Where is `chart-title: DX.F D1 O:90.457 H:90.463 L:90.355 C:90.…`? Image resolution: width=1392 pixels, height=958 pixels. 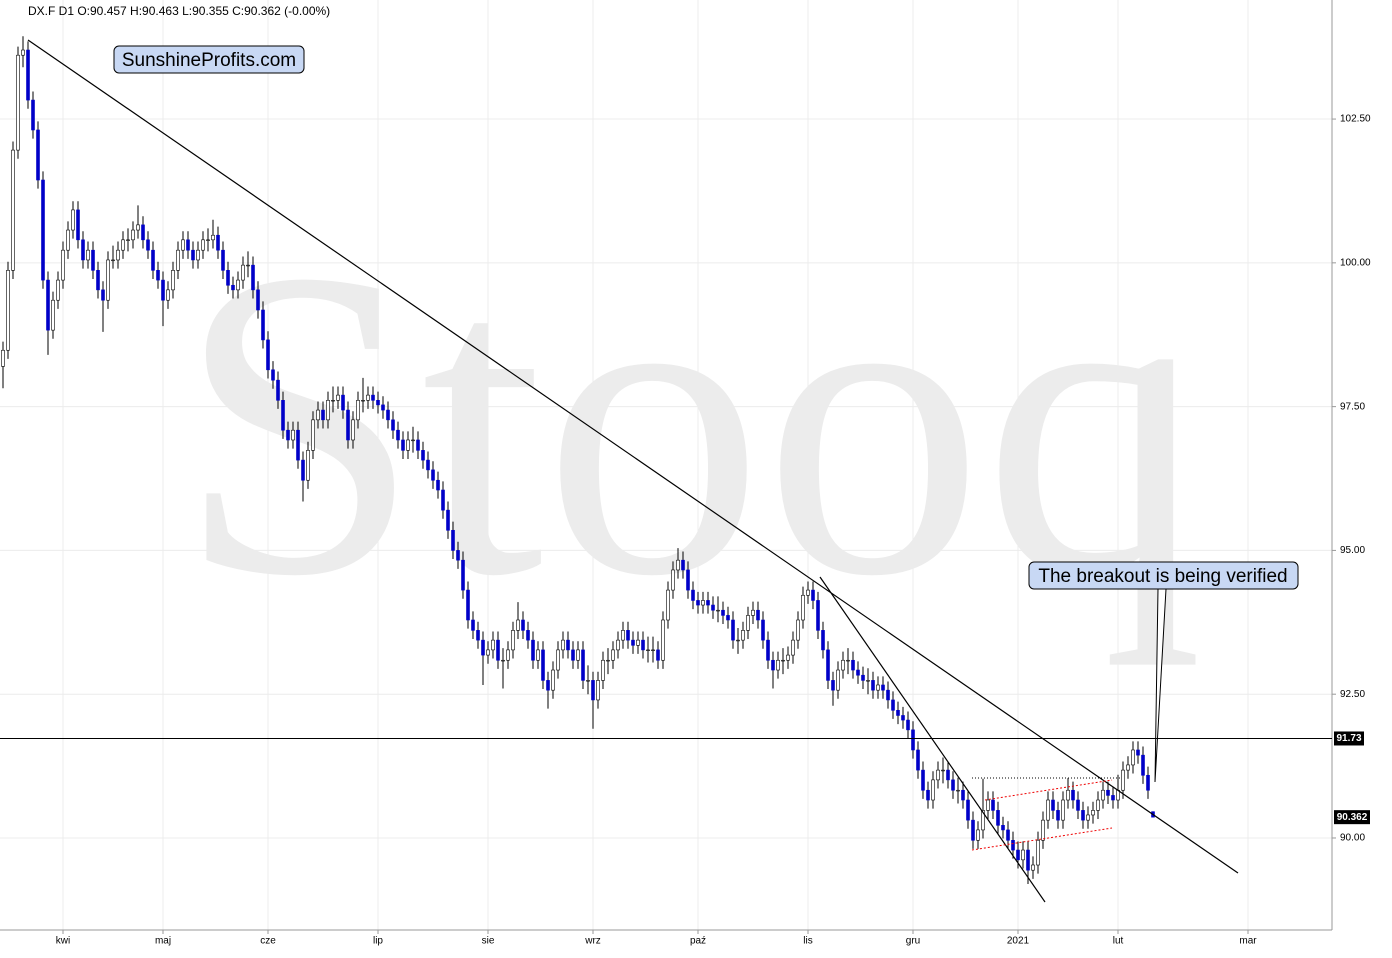
chart-title: DX.F D1 O:90.457 H:90.463 L:90.355 C:90.… is located at coordinates (179, 11).